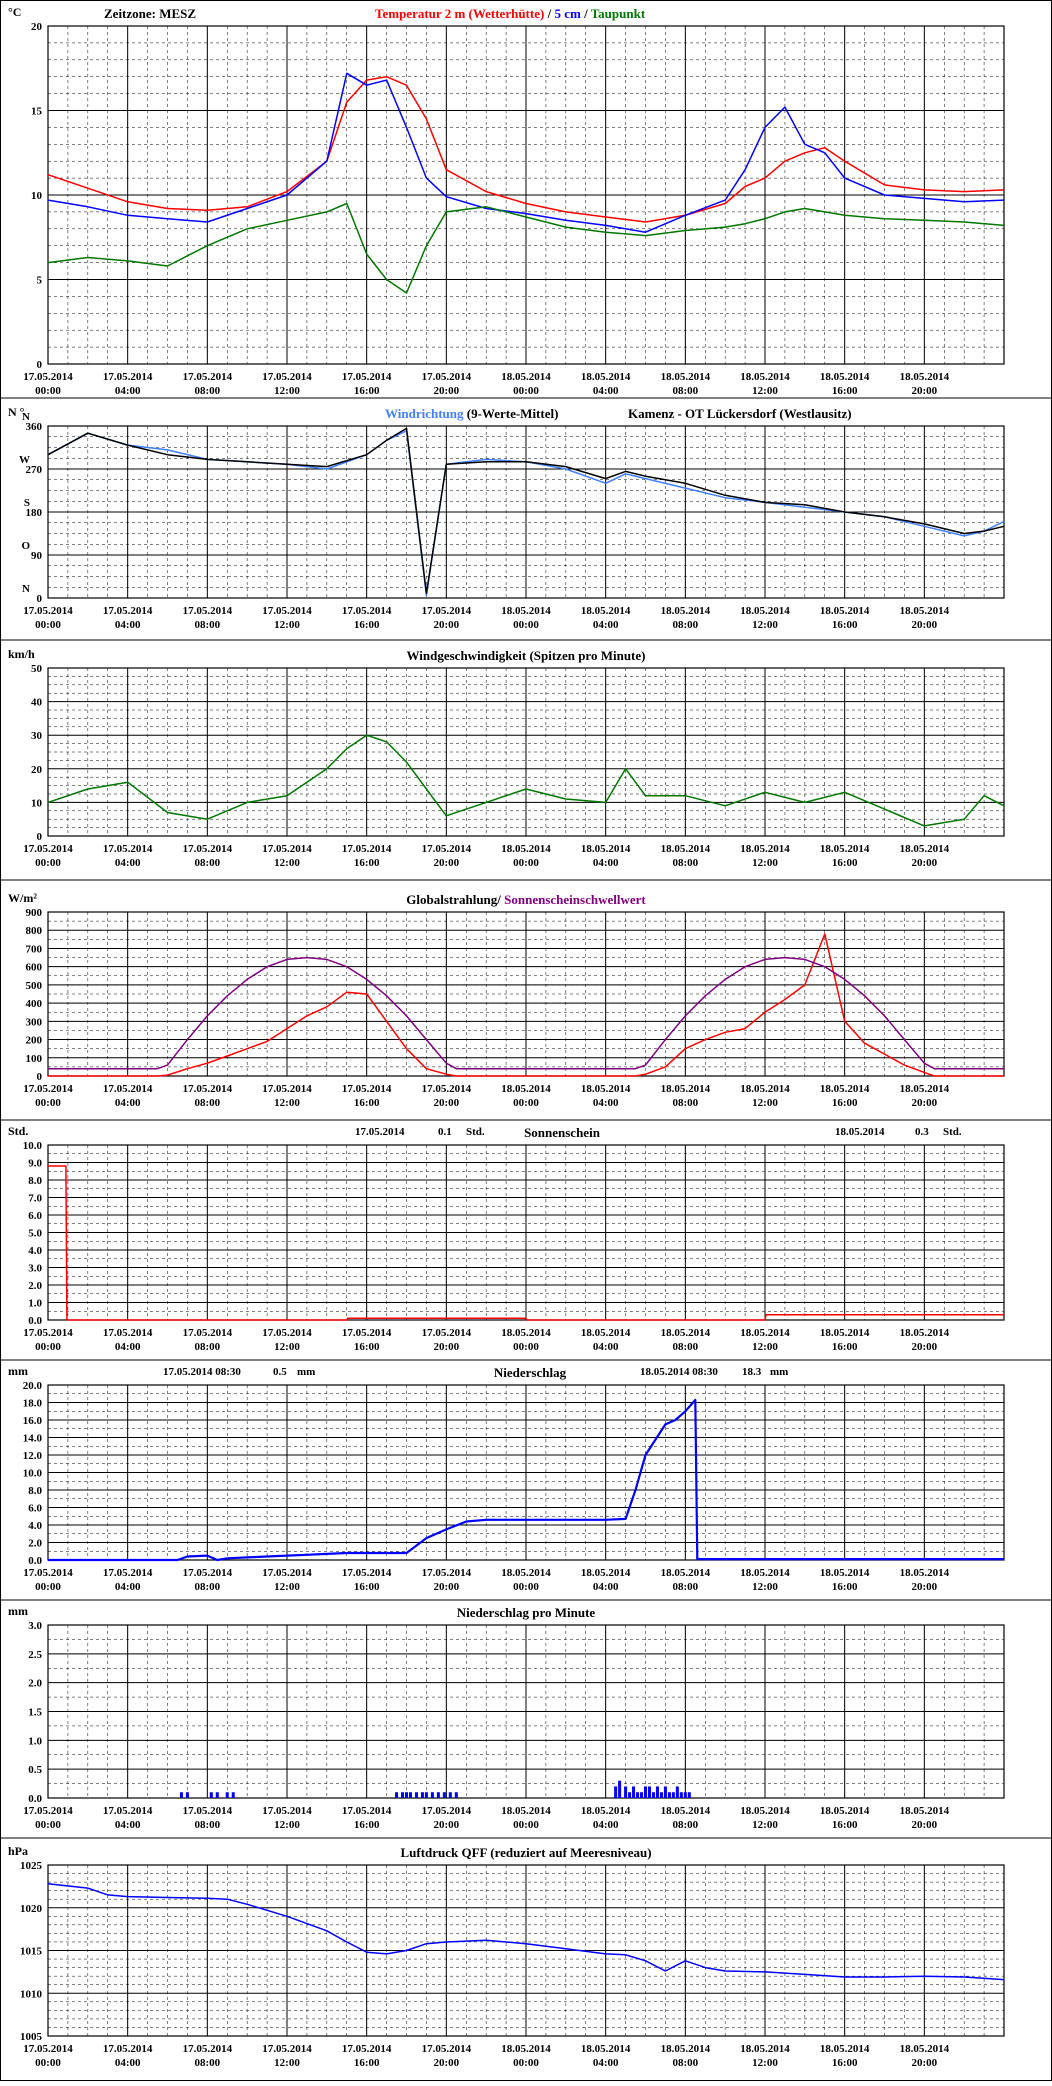 This screenshot has height=2086, width=1052. What do you see at coordinates (679, 1372) in the screenshot?
I see `annotation-date: 18.05.2014 08:30` at bounding box center [679, 1372].